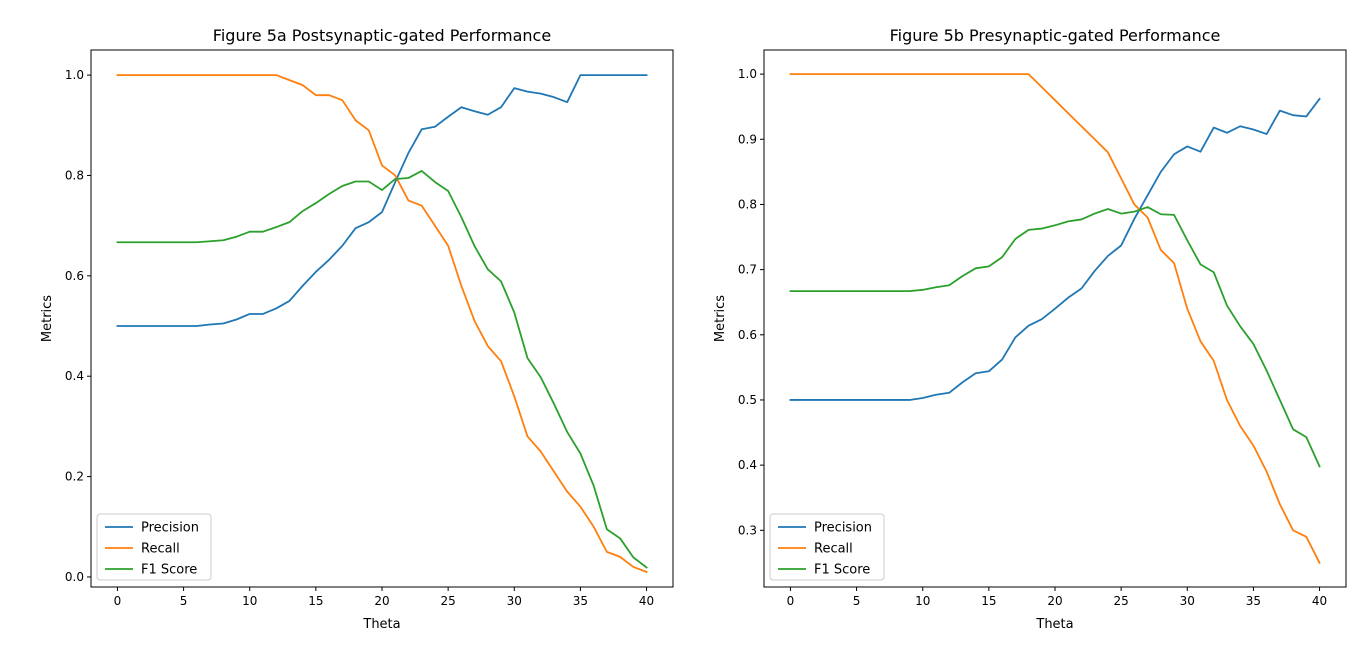  What do you see at coordinates (74, 477) in the screenshot?
I see `y-tick-label: 0.2` at bounding box center [74, 477].